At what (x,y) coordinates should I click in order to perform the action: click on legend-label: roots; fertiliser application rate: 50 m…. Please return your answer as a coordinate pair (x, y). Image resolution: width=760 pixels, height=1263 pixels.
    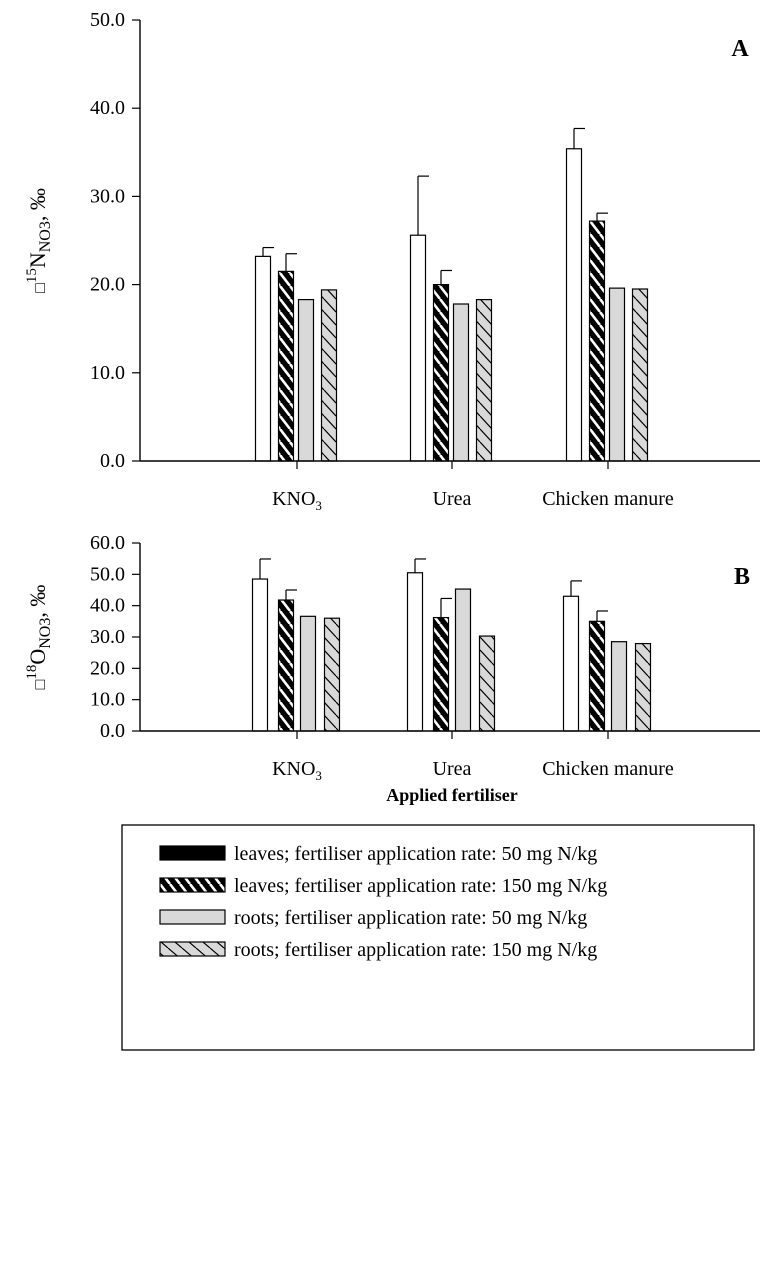
    Looking at the image, I should click on (410, 918).